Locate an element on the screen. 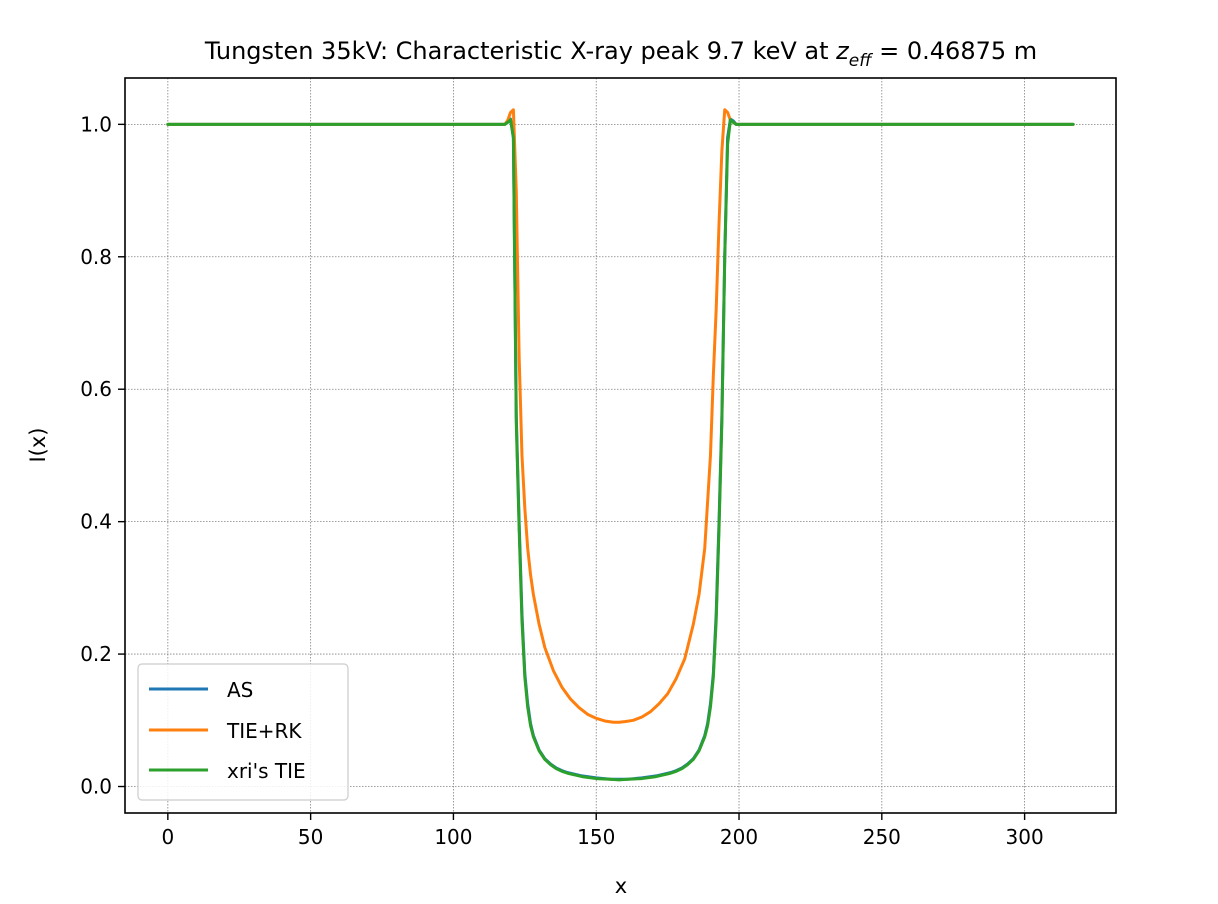  x-tick-label: 250 is located at coordinates (882, 837).